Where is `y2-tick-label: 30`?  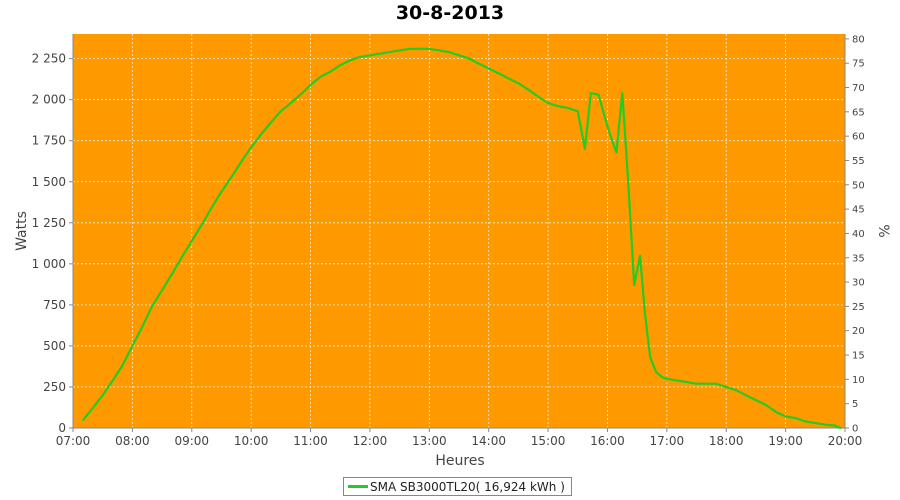 y2-tick-label: 30 is located at coordinates (858, 283).